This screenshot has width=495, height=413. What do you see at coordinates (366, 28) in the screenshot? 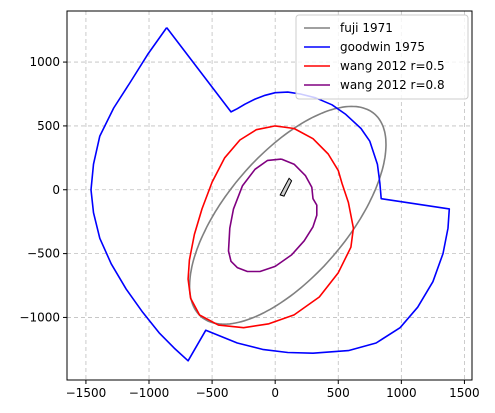
I see `legend-label-fuji-1971: fuji 1971` at bounding box center [366, 28].